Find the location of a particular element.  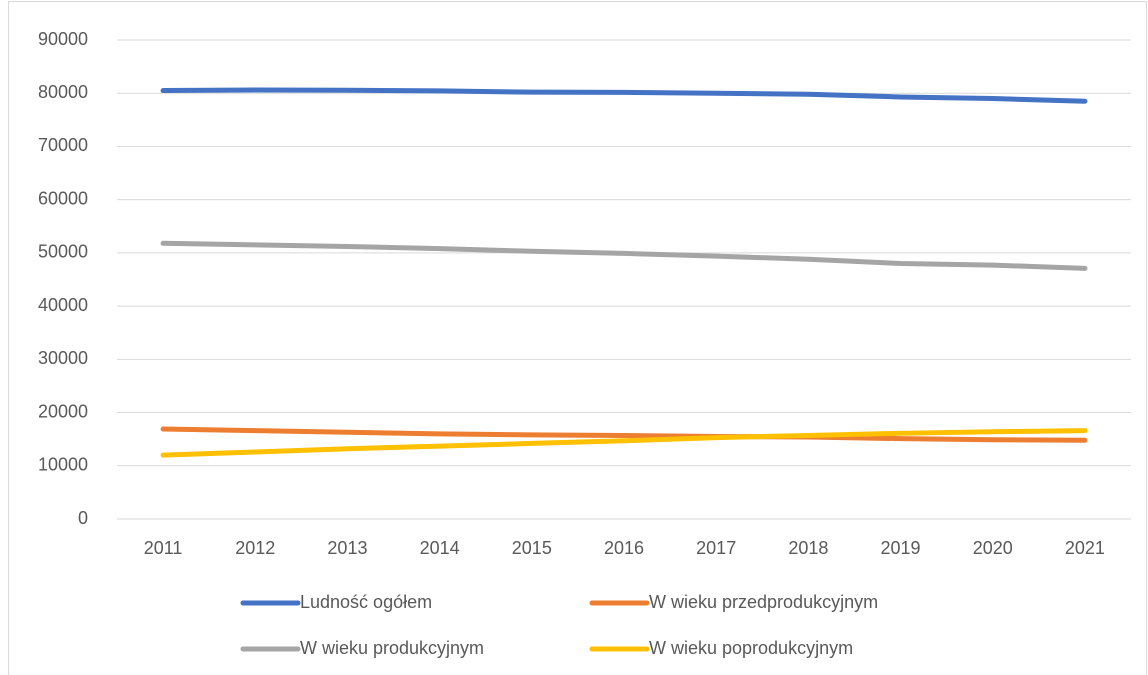

x-tick-label: 2016 is located at coordinates (624, 548).